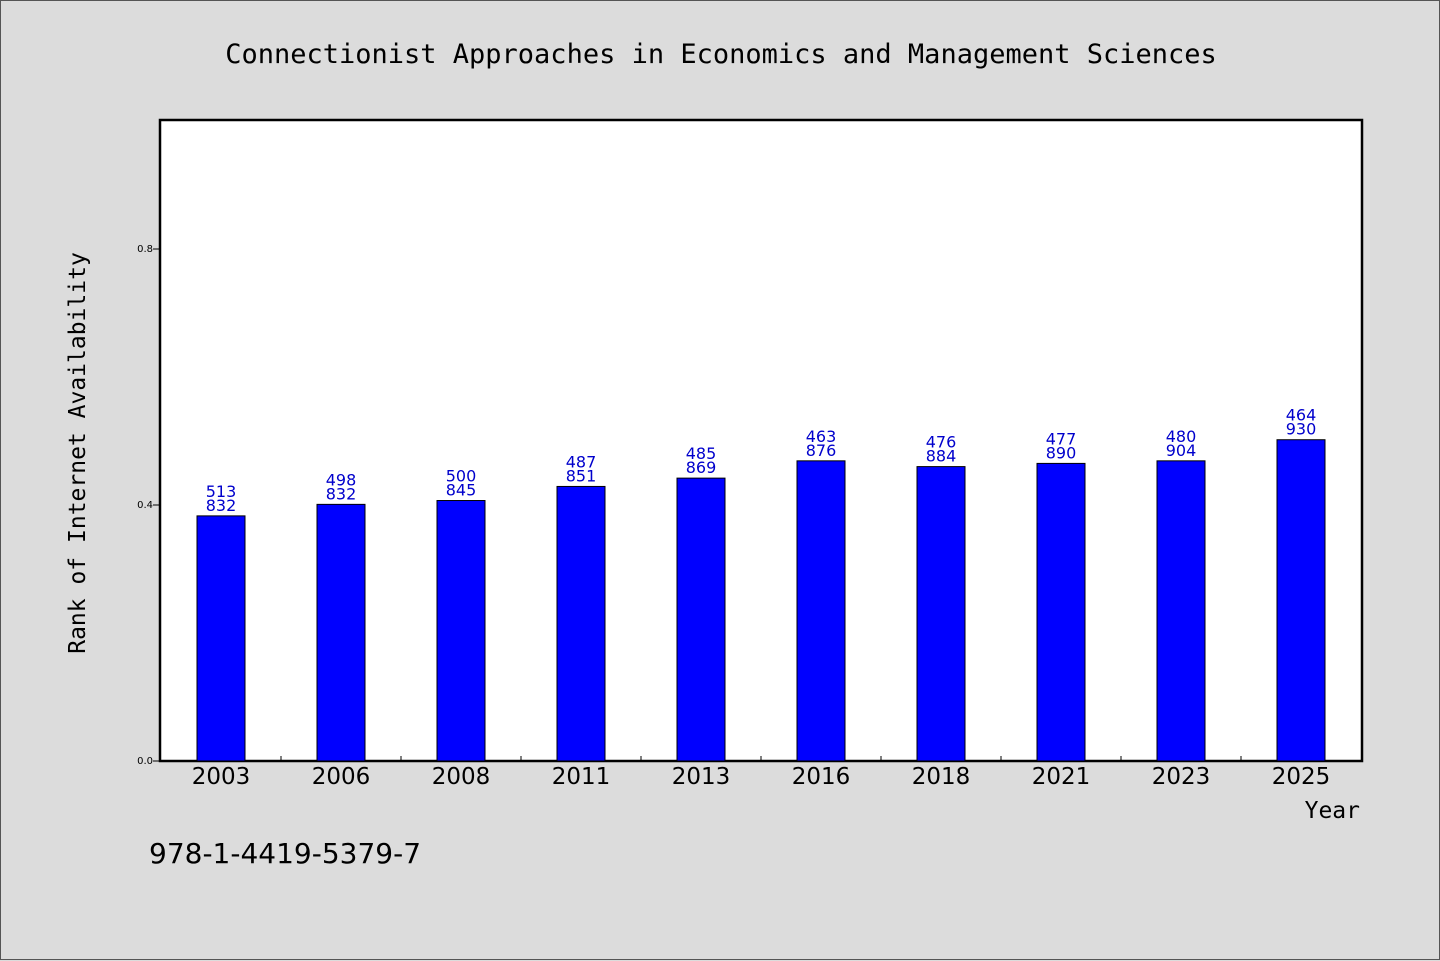 Image resolution: width=1440 pixels, height=961 pixels. What do you see at coordinates (145, 761) in the screenshot?
I see `y-tick-label: 0.0` at bounding box center [145, 761].